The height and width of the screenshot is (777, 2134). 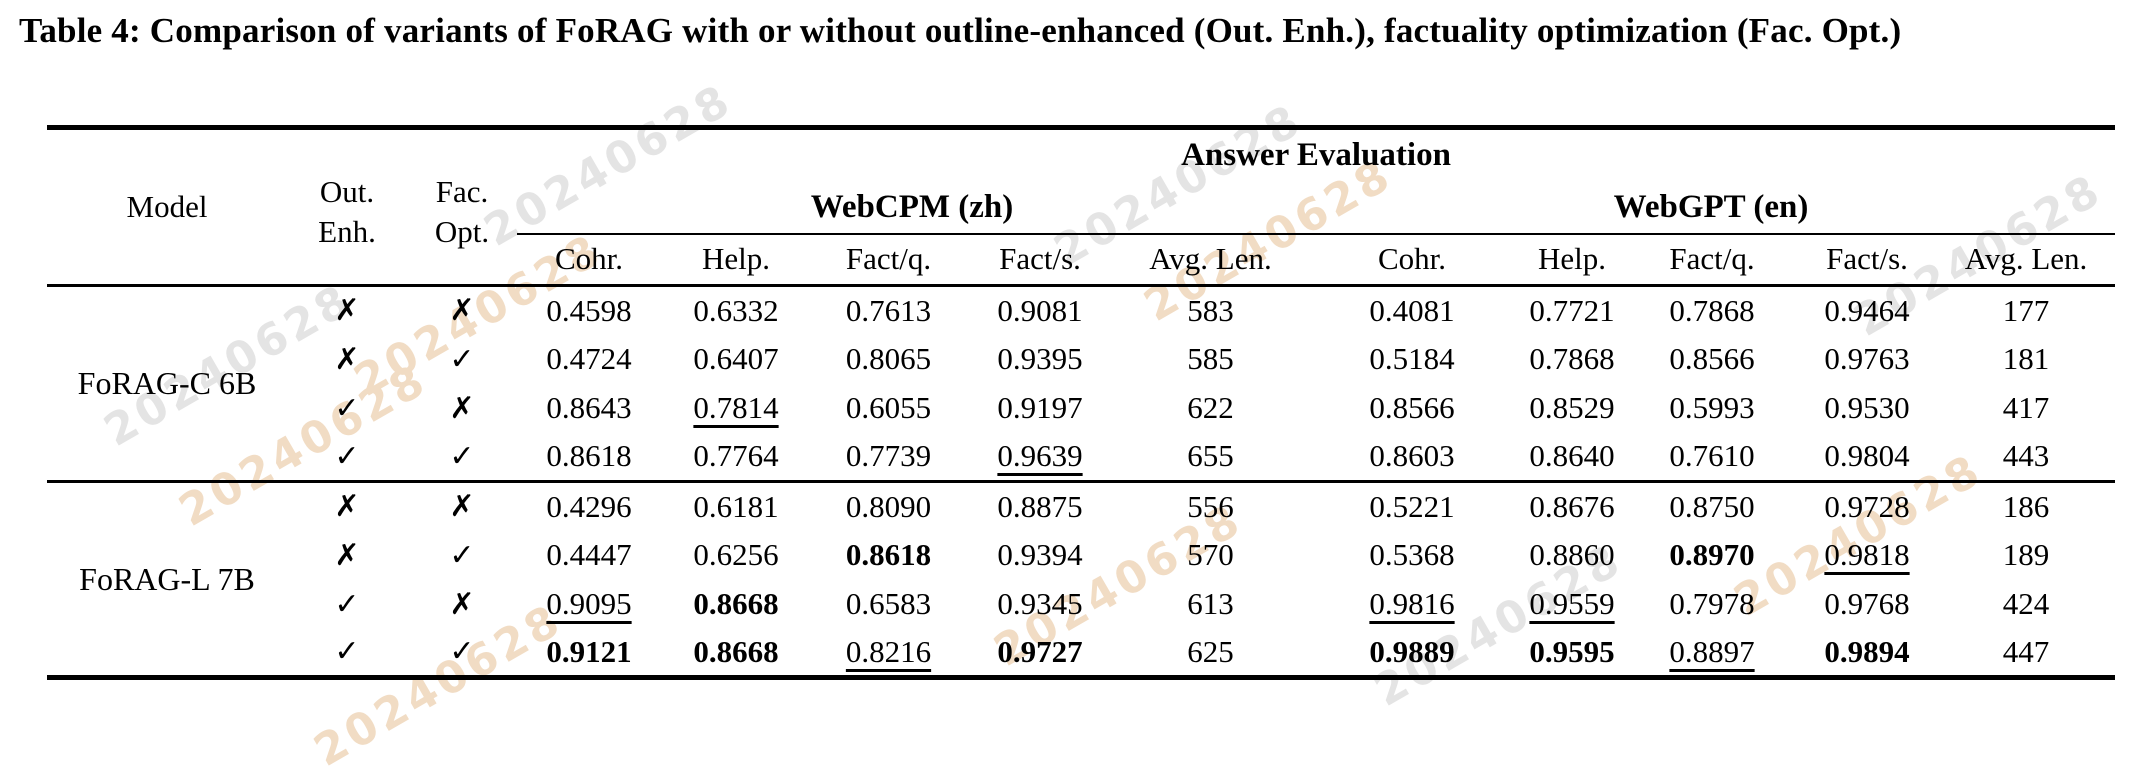 I want to click on metric-value: 655, so click(x=1210, y=457).